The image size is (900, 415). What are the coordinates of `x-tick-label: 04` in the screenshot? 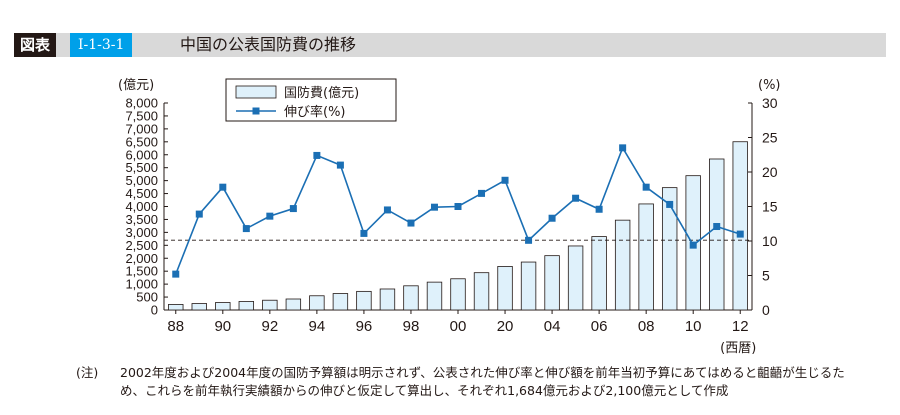 It's located at (552, 326).